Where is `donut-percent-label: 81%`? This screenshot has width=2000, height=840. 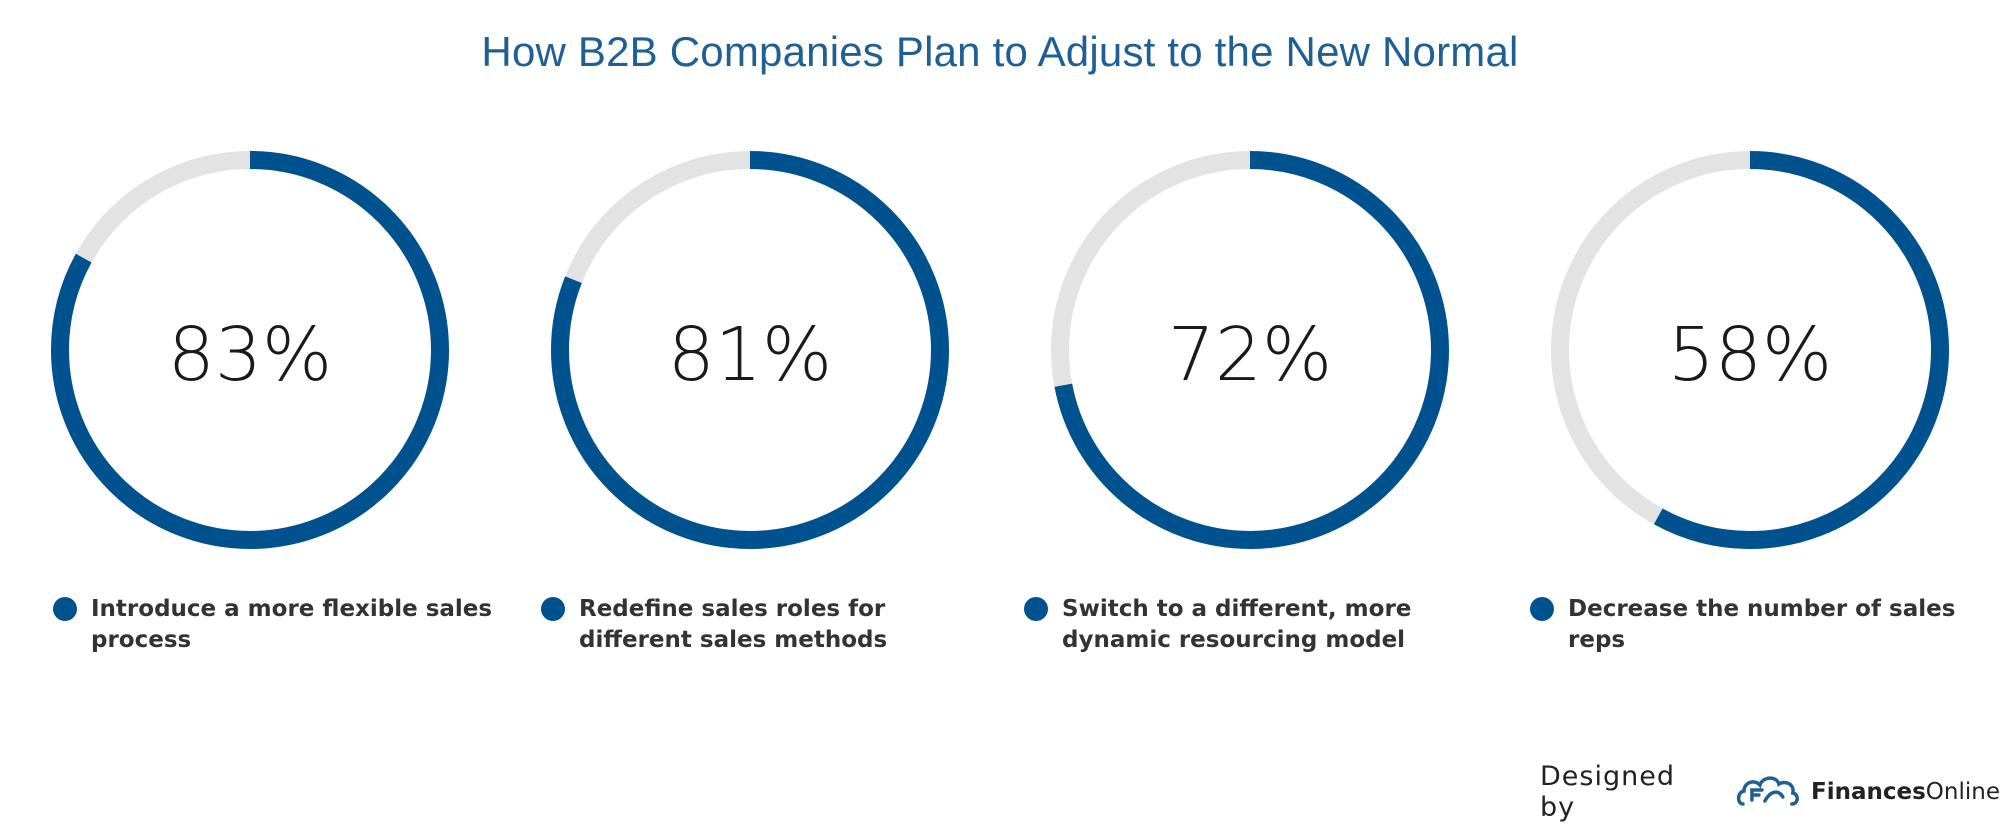 donut-percent-label: 81% is located at coordinates (750, 355).